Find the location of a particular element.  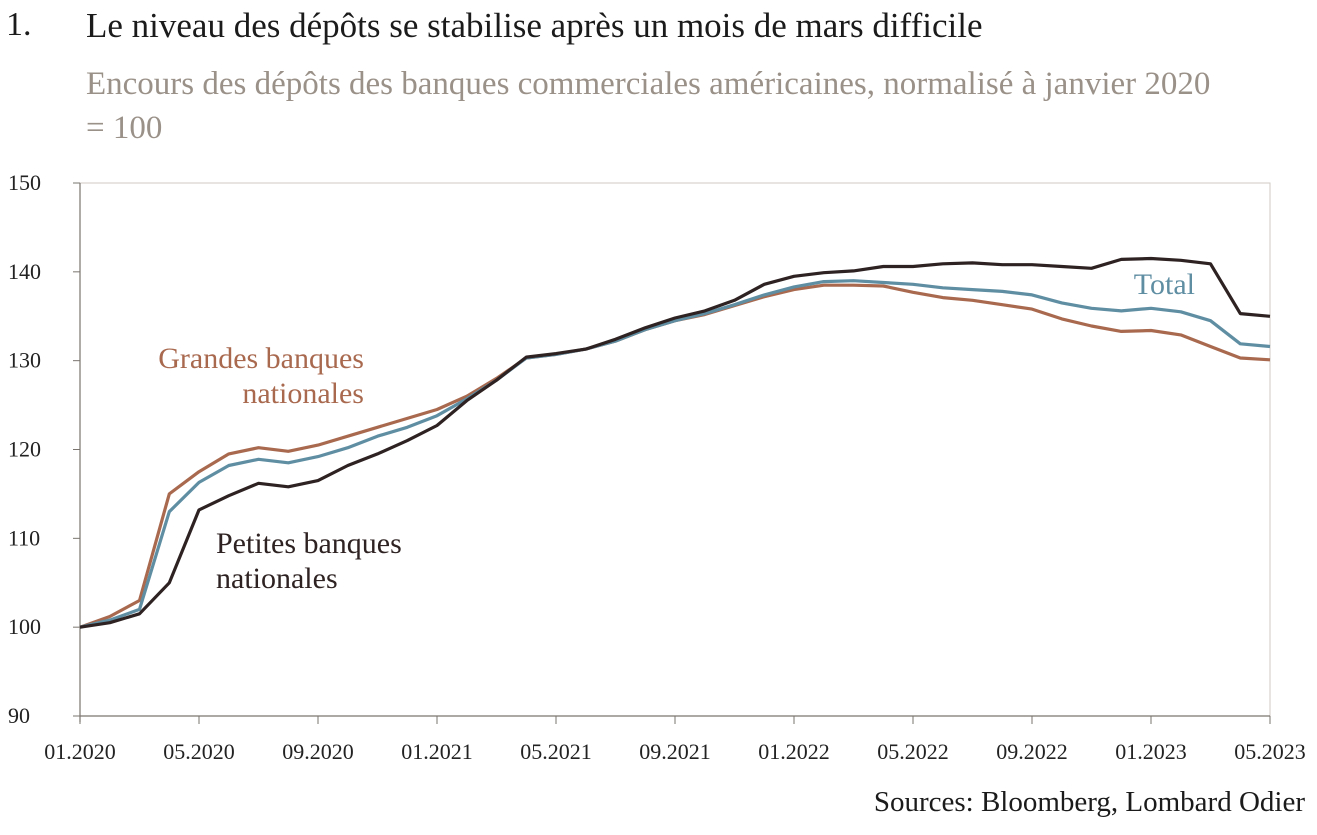

label-petites-banques-line: nationales is located at coordinates (277, 578).